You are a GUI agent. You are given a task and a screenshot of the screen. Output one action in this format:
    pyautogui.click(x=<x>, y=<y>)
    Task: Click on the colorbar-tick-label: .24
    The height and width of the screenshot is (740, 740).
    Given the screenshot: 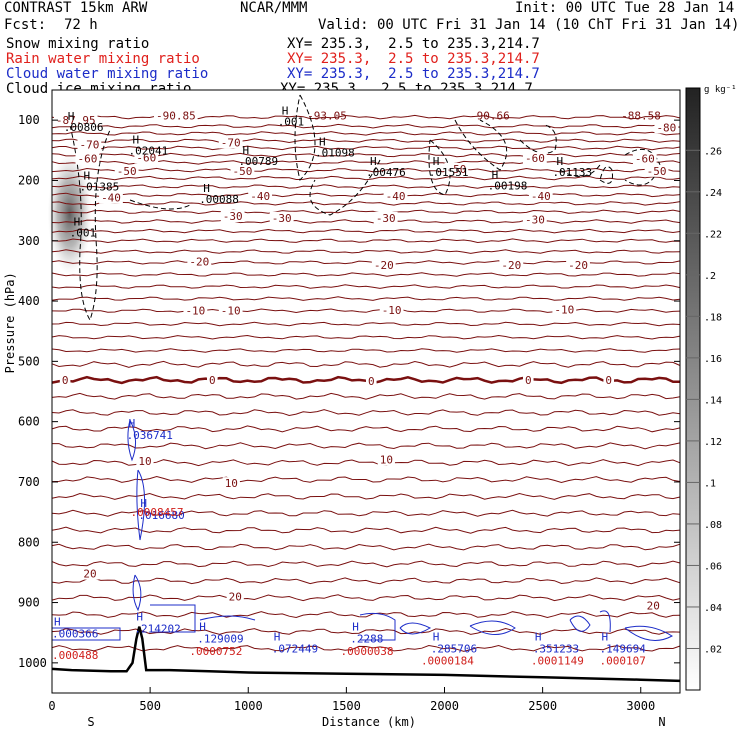 What is the action you would take?
    pyautogui.click(x=713, y=193)
    